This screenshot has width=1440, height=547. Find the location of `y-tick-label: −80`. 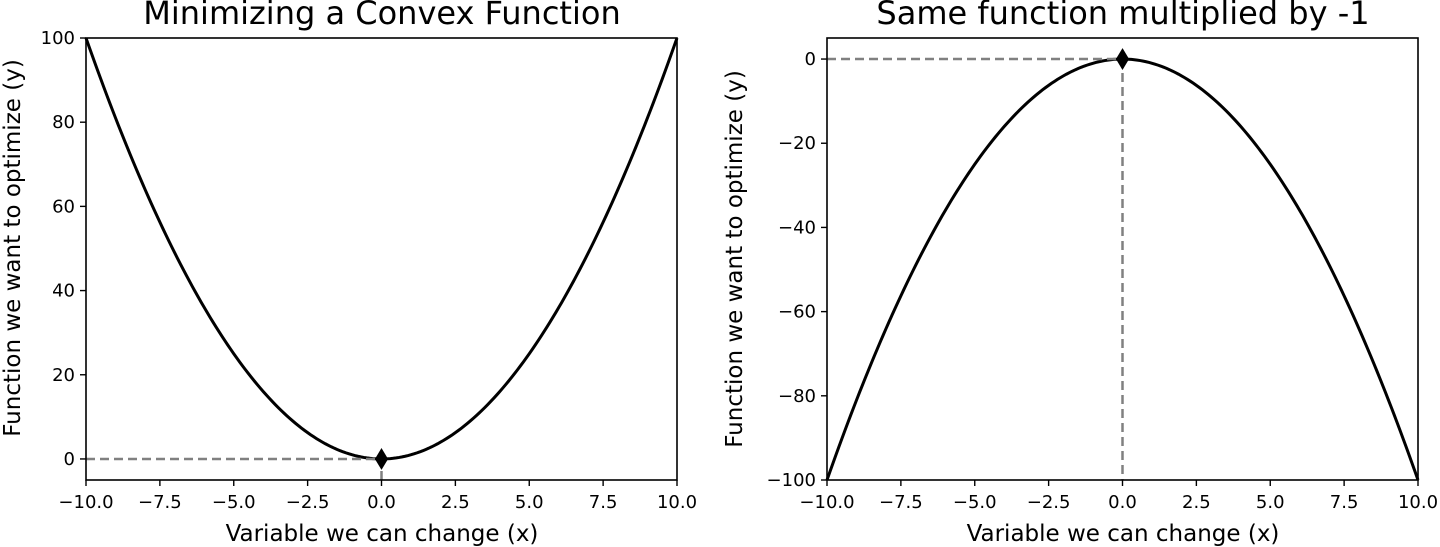

y-tick-label: −80 is located at coordinates (797, 396).